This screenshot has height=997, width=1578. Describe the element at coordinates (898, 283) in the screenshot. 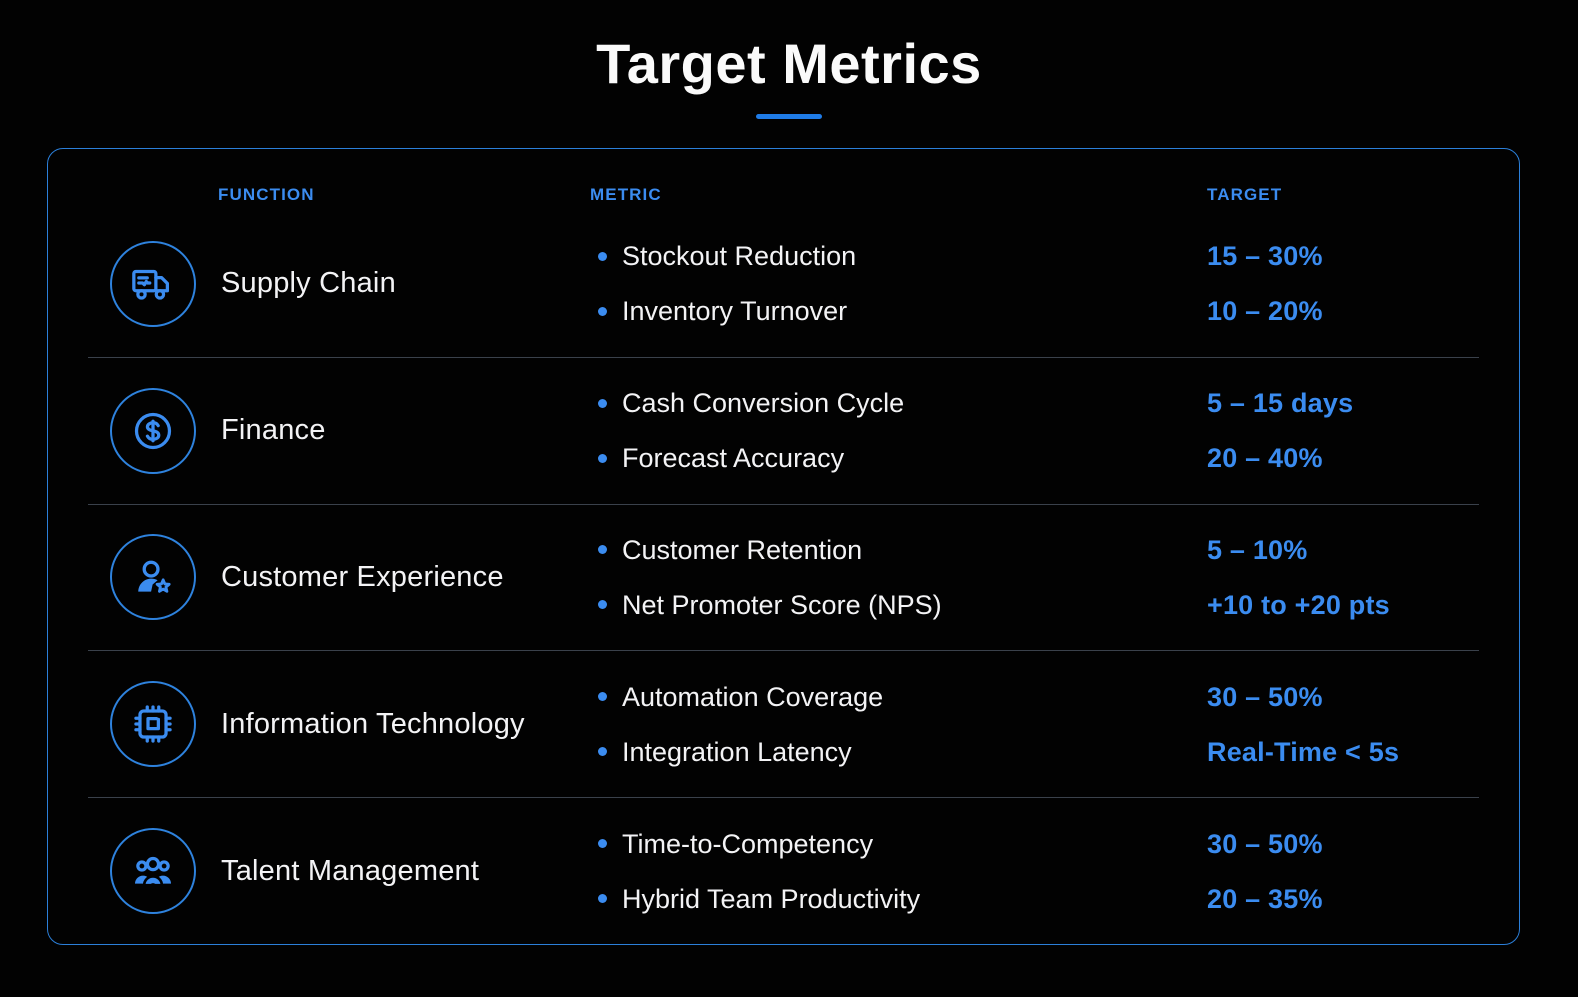

I see `metric-cell: Stockout Reduction Inventory Turnover` at that location.